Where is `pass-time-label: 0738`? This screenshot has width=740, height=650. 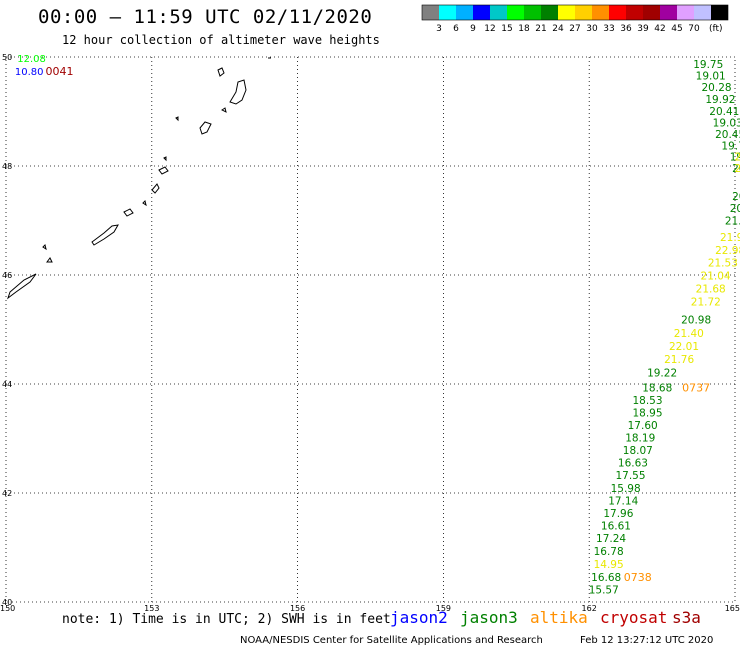 pass-time-label: 0738 is located at coordinates (638, 577).